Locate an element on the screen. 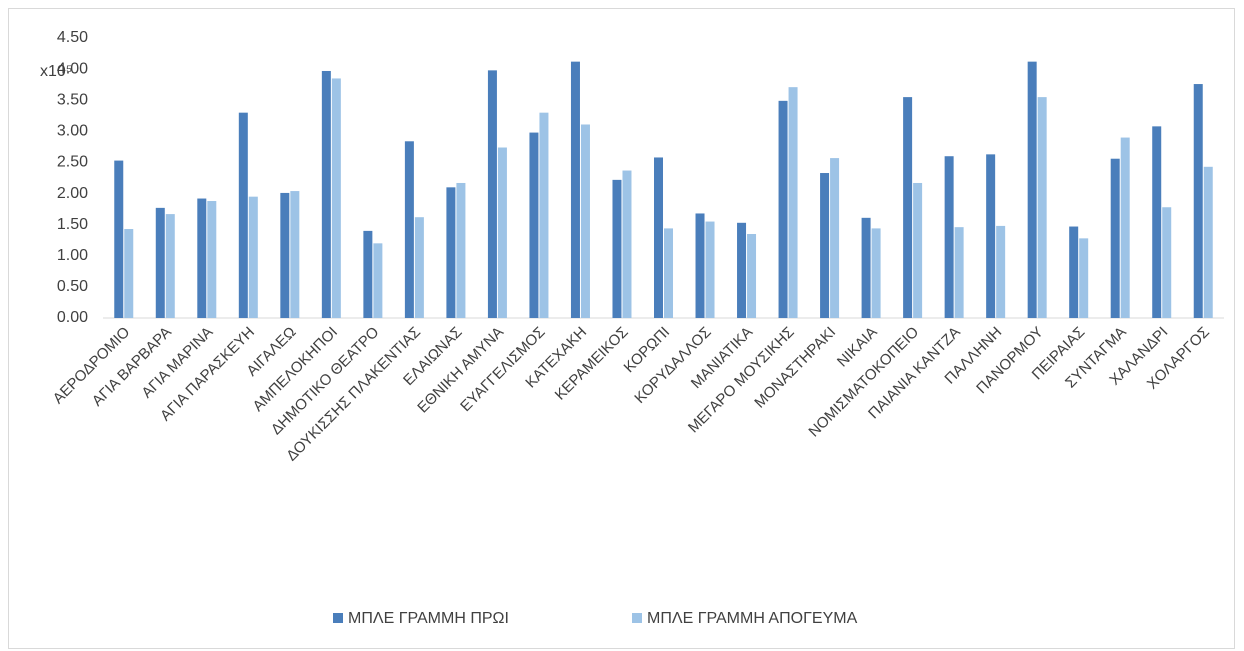  y-tick-label: 4.50 is located at coordinates (72, 37).